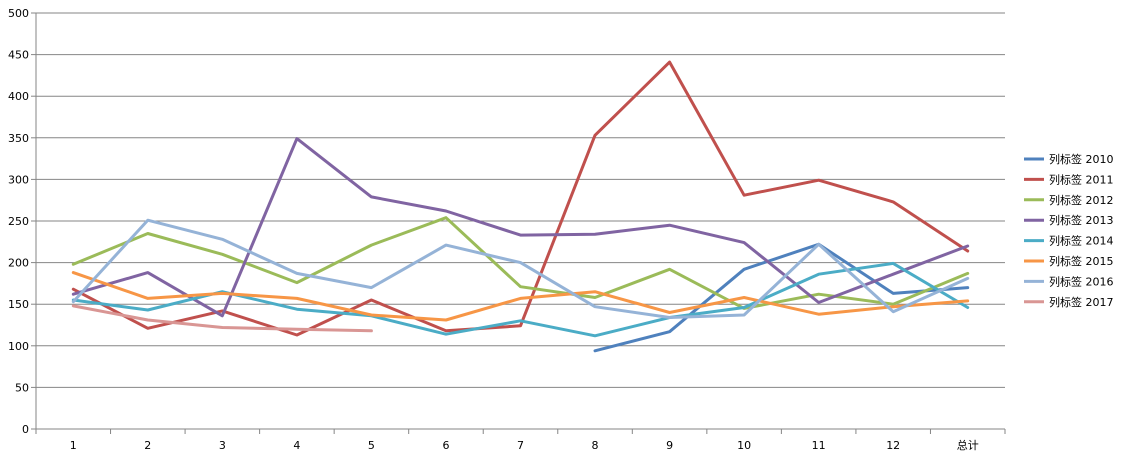 The image size is (1137, 463). I want to click on x-tick-label: 1, so click(73, 445).